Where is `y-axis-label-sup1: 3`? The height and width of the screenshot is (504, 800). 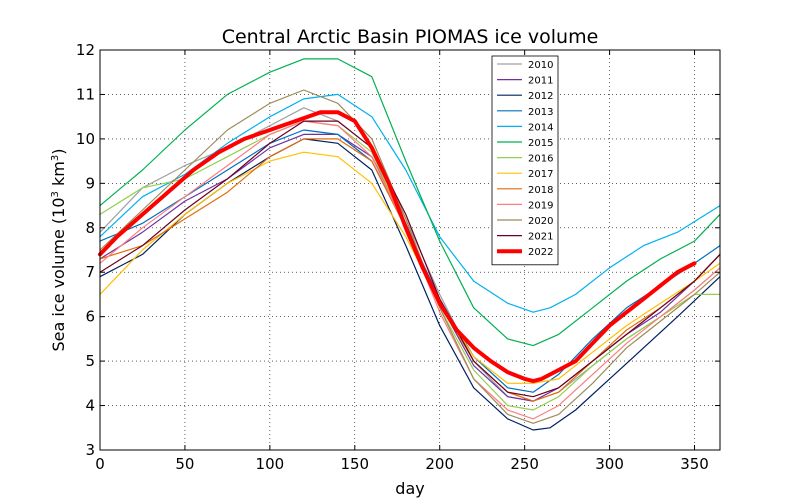
y-axis-label-sup1: 3 is located at coordinates (55, 194).